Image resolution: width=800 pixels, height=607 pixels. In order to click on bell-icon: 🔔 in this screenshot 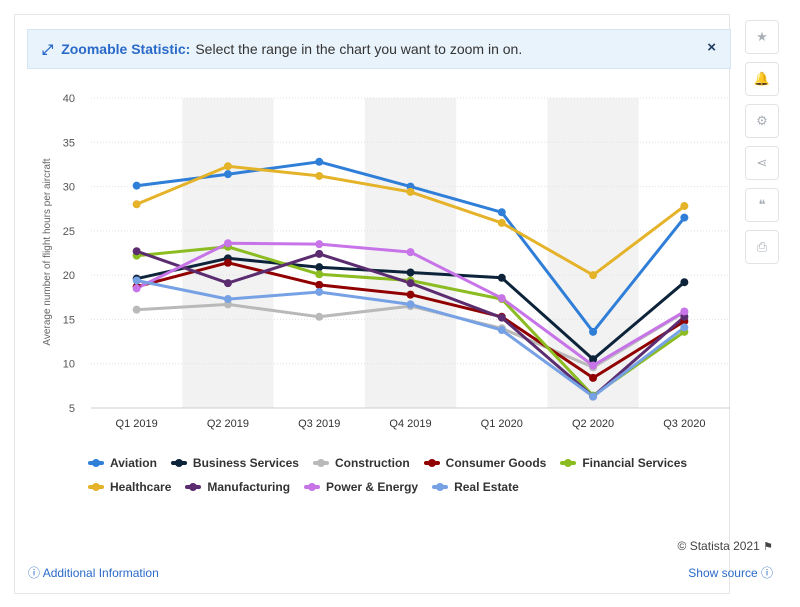, I will do `click(762, 78)`.